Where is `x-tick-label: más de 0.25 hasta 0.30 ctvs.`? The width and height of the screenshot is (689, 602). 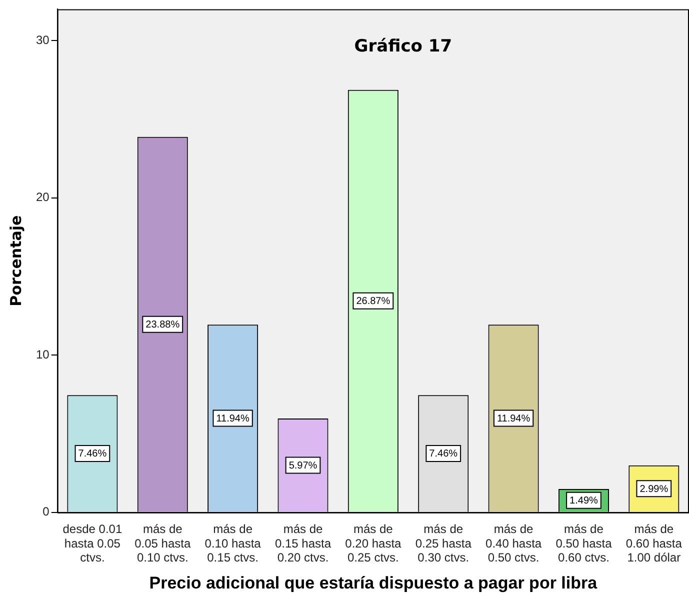
x-tick-label: más de 0.25 hasta 0.30 ctvs. is located at coordinates (443, 543).